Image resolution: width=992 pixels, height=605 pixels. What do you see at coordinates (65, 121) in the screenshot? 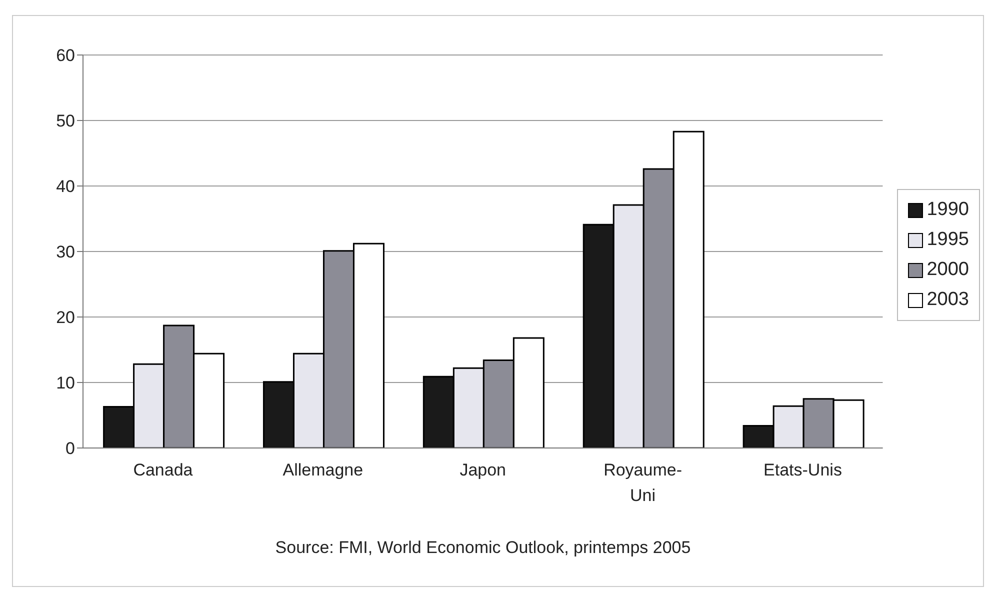
I see `y-tick-label: 50` at bounding box center [65, 121].